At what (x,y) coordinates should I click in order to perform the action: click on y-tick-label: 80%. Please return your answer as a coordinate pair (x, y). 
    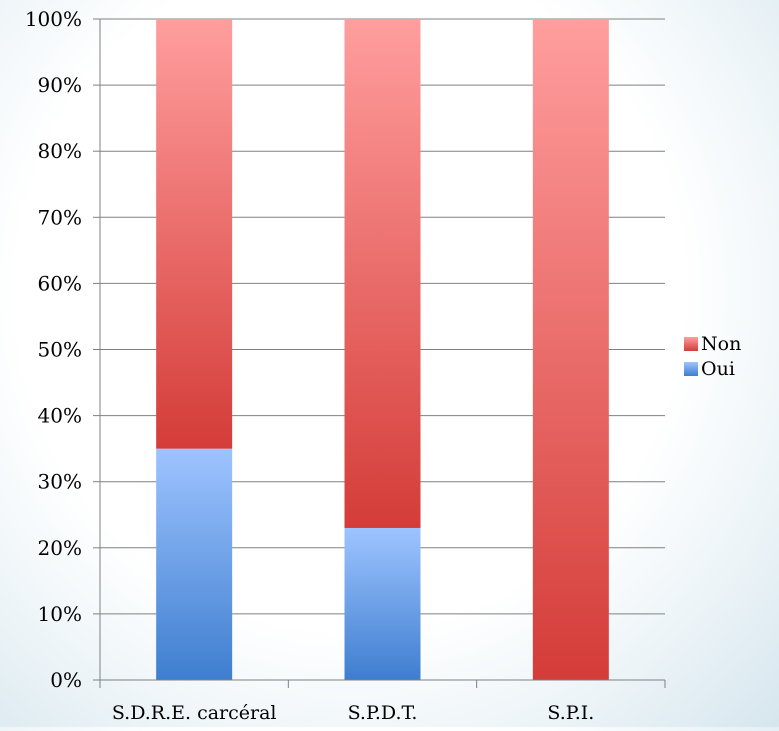
    Looking at the image, I should click on (60, 151).